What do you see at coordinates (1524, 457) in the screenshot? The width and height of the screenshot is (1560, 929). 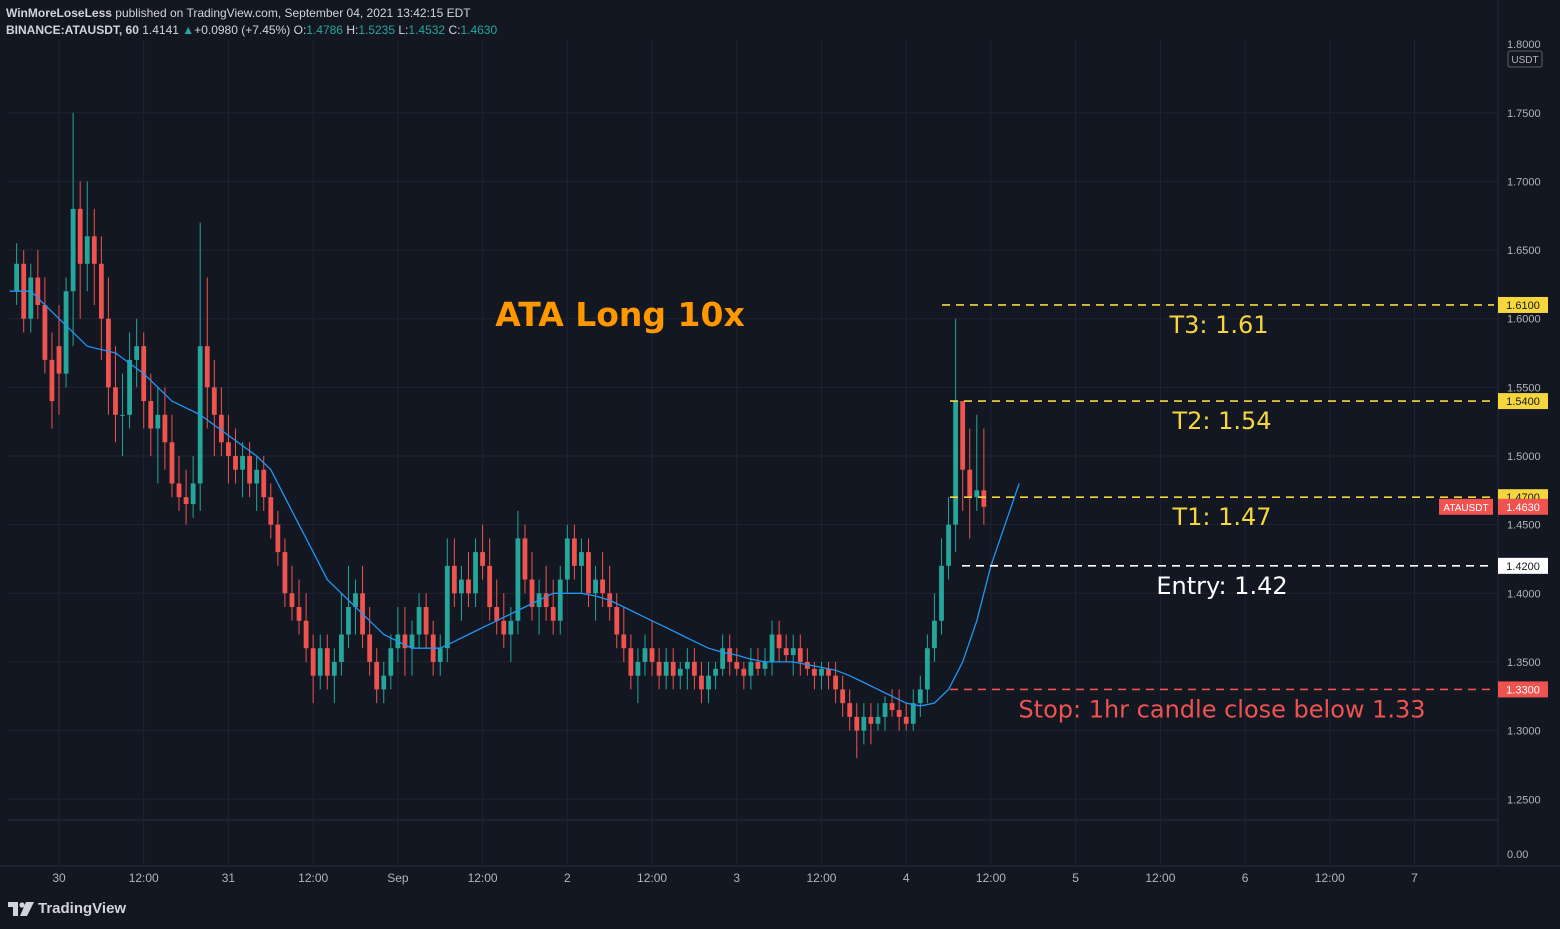 I see `y-tick-label: 1.5000` at bounding box center [1524, 457].